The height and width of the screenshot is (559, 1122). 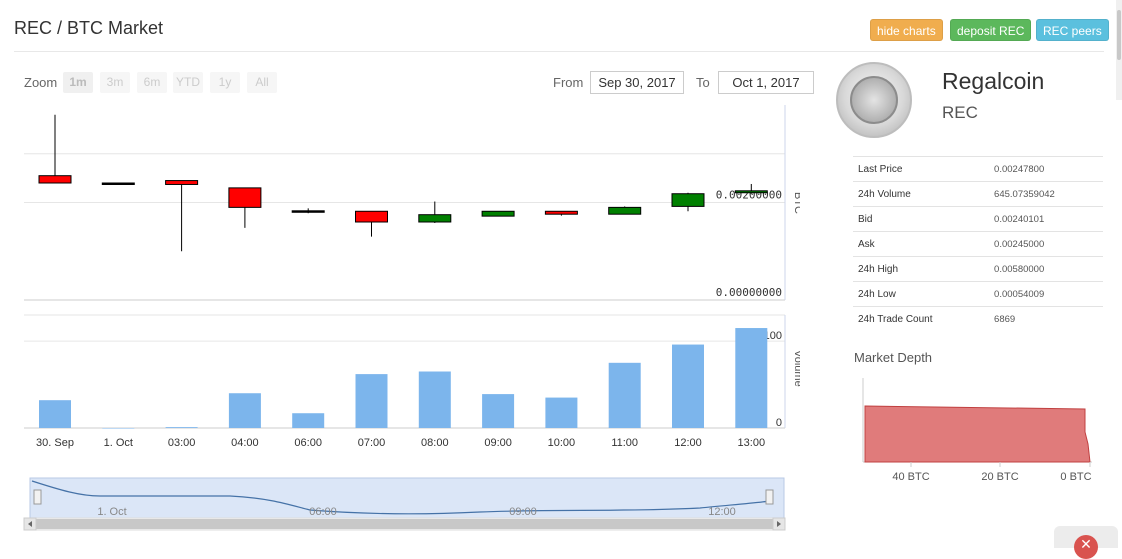 I want to click on navigator-window, so click(x=407, y=498).